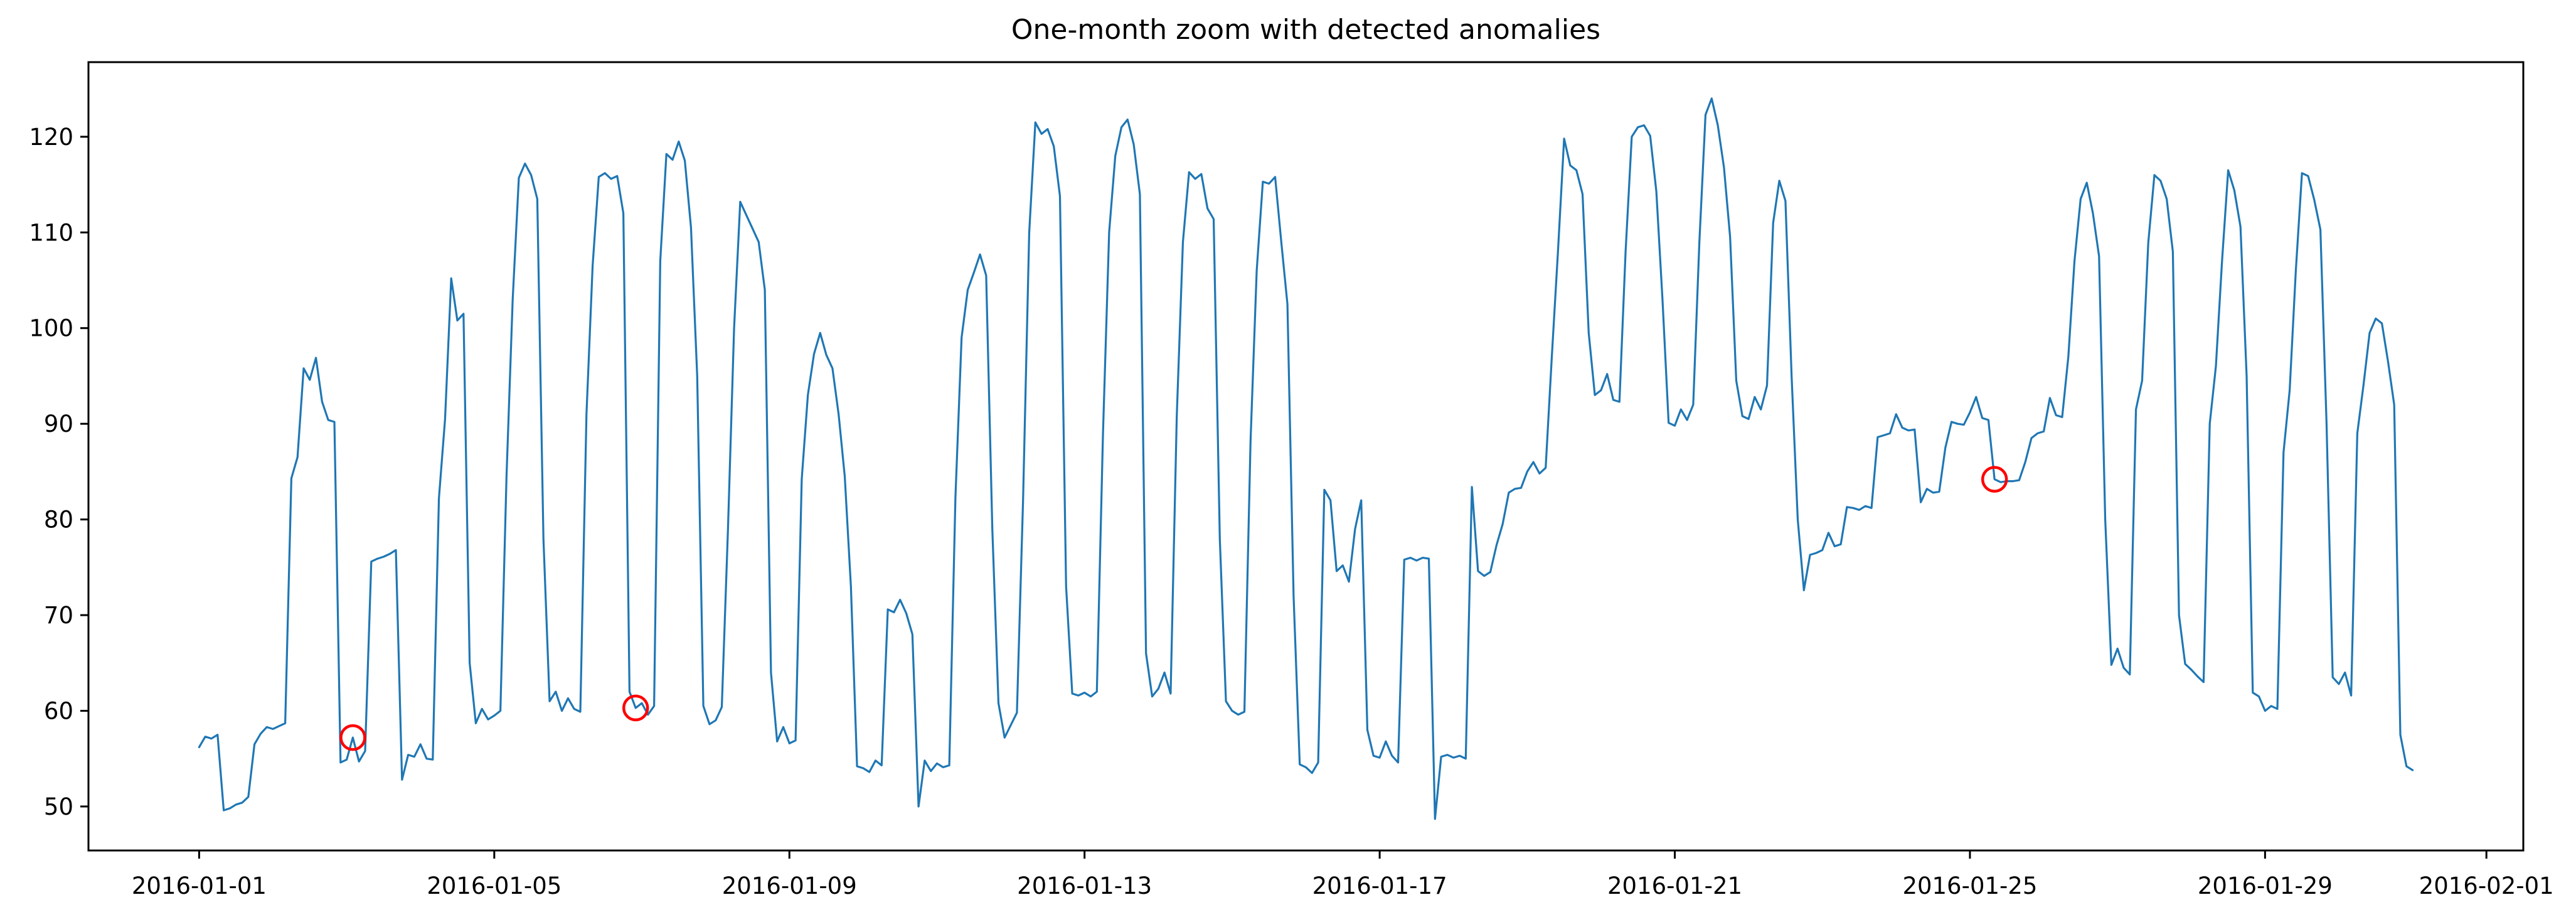 The width and height of the screenshot is (2576, 912). What do you see at coordinates (51, 232) in the screenshot?
I see `y-tick-label: 110` at bounding box center [51, 232].